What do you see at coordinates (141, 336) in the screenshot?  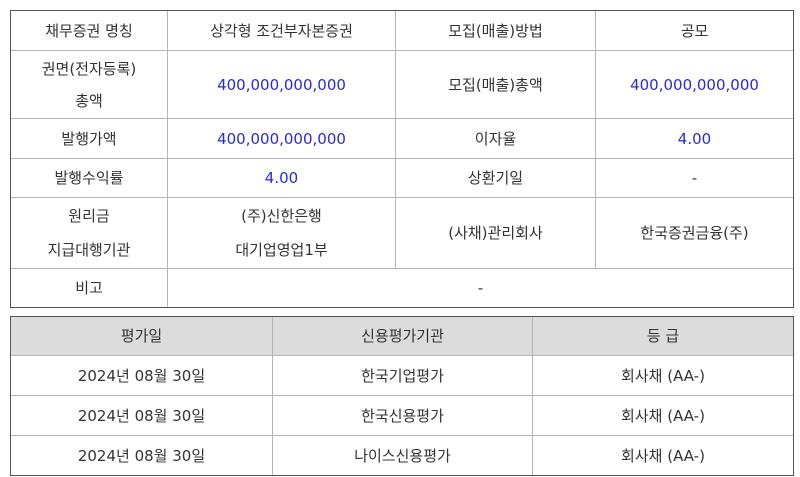 I see `header-cell: 평가일` at bounding box center [141, 336].